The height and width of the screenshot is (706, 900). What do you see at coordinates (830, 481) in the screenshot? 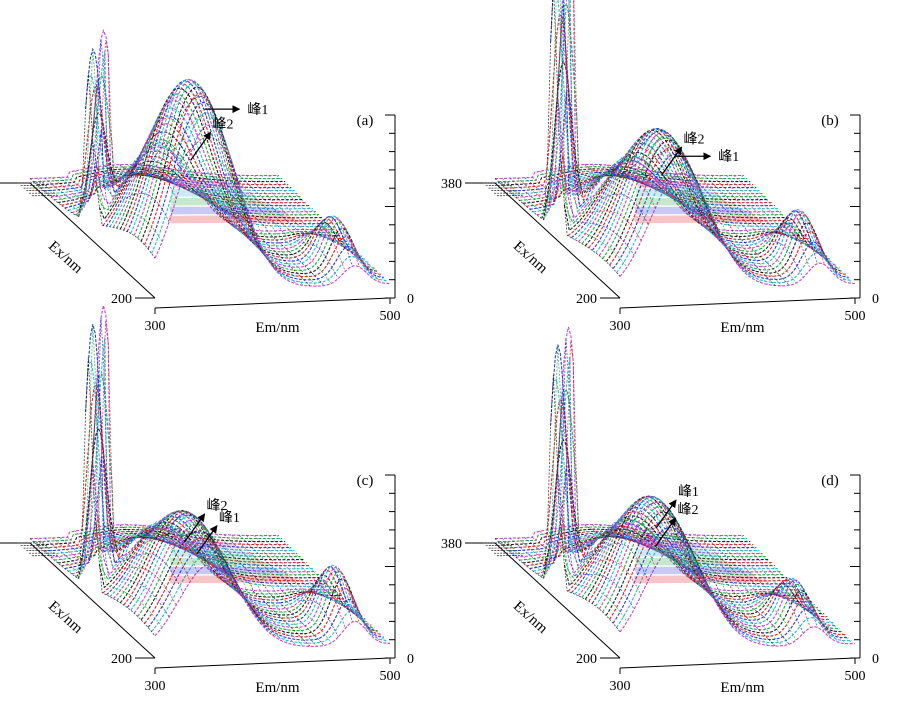
I see `panel-label: (d)` at bounding box center [830, 481].